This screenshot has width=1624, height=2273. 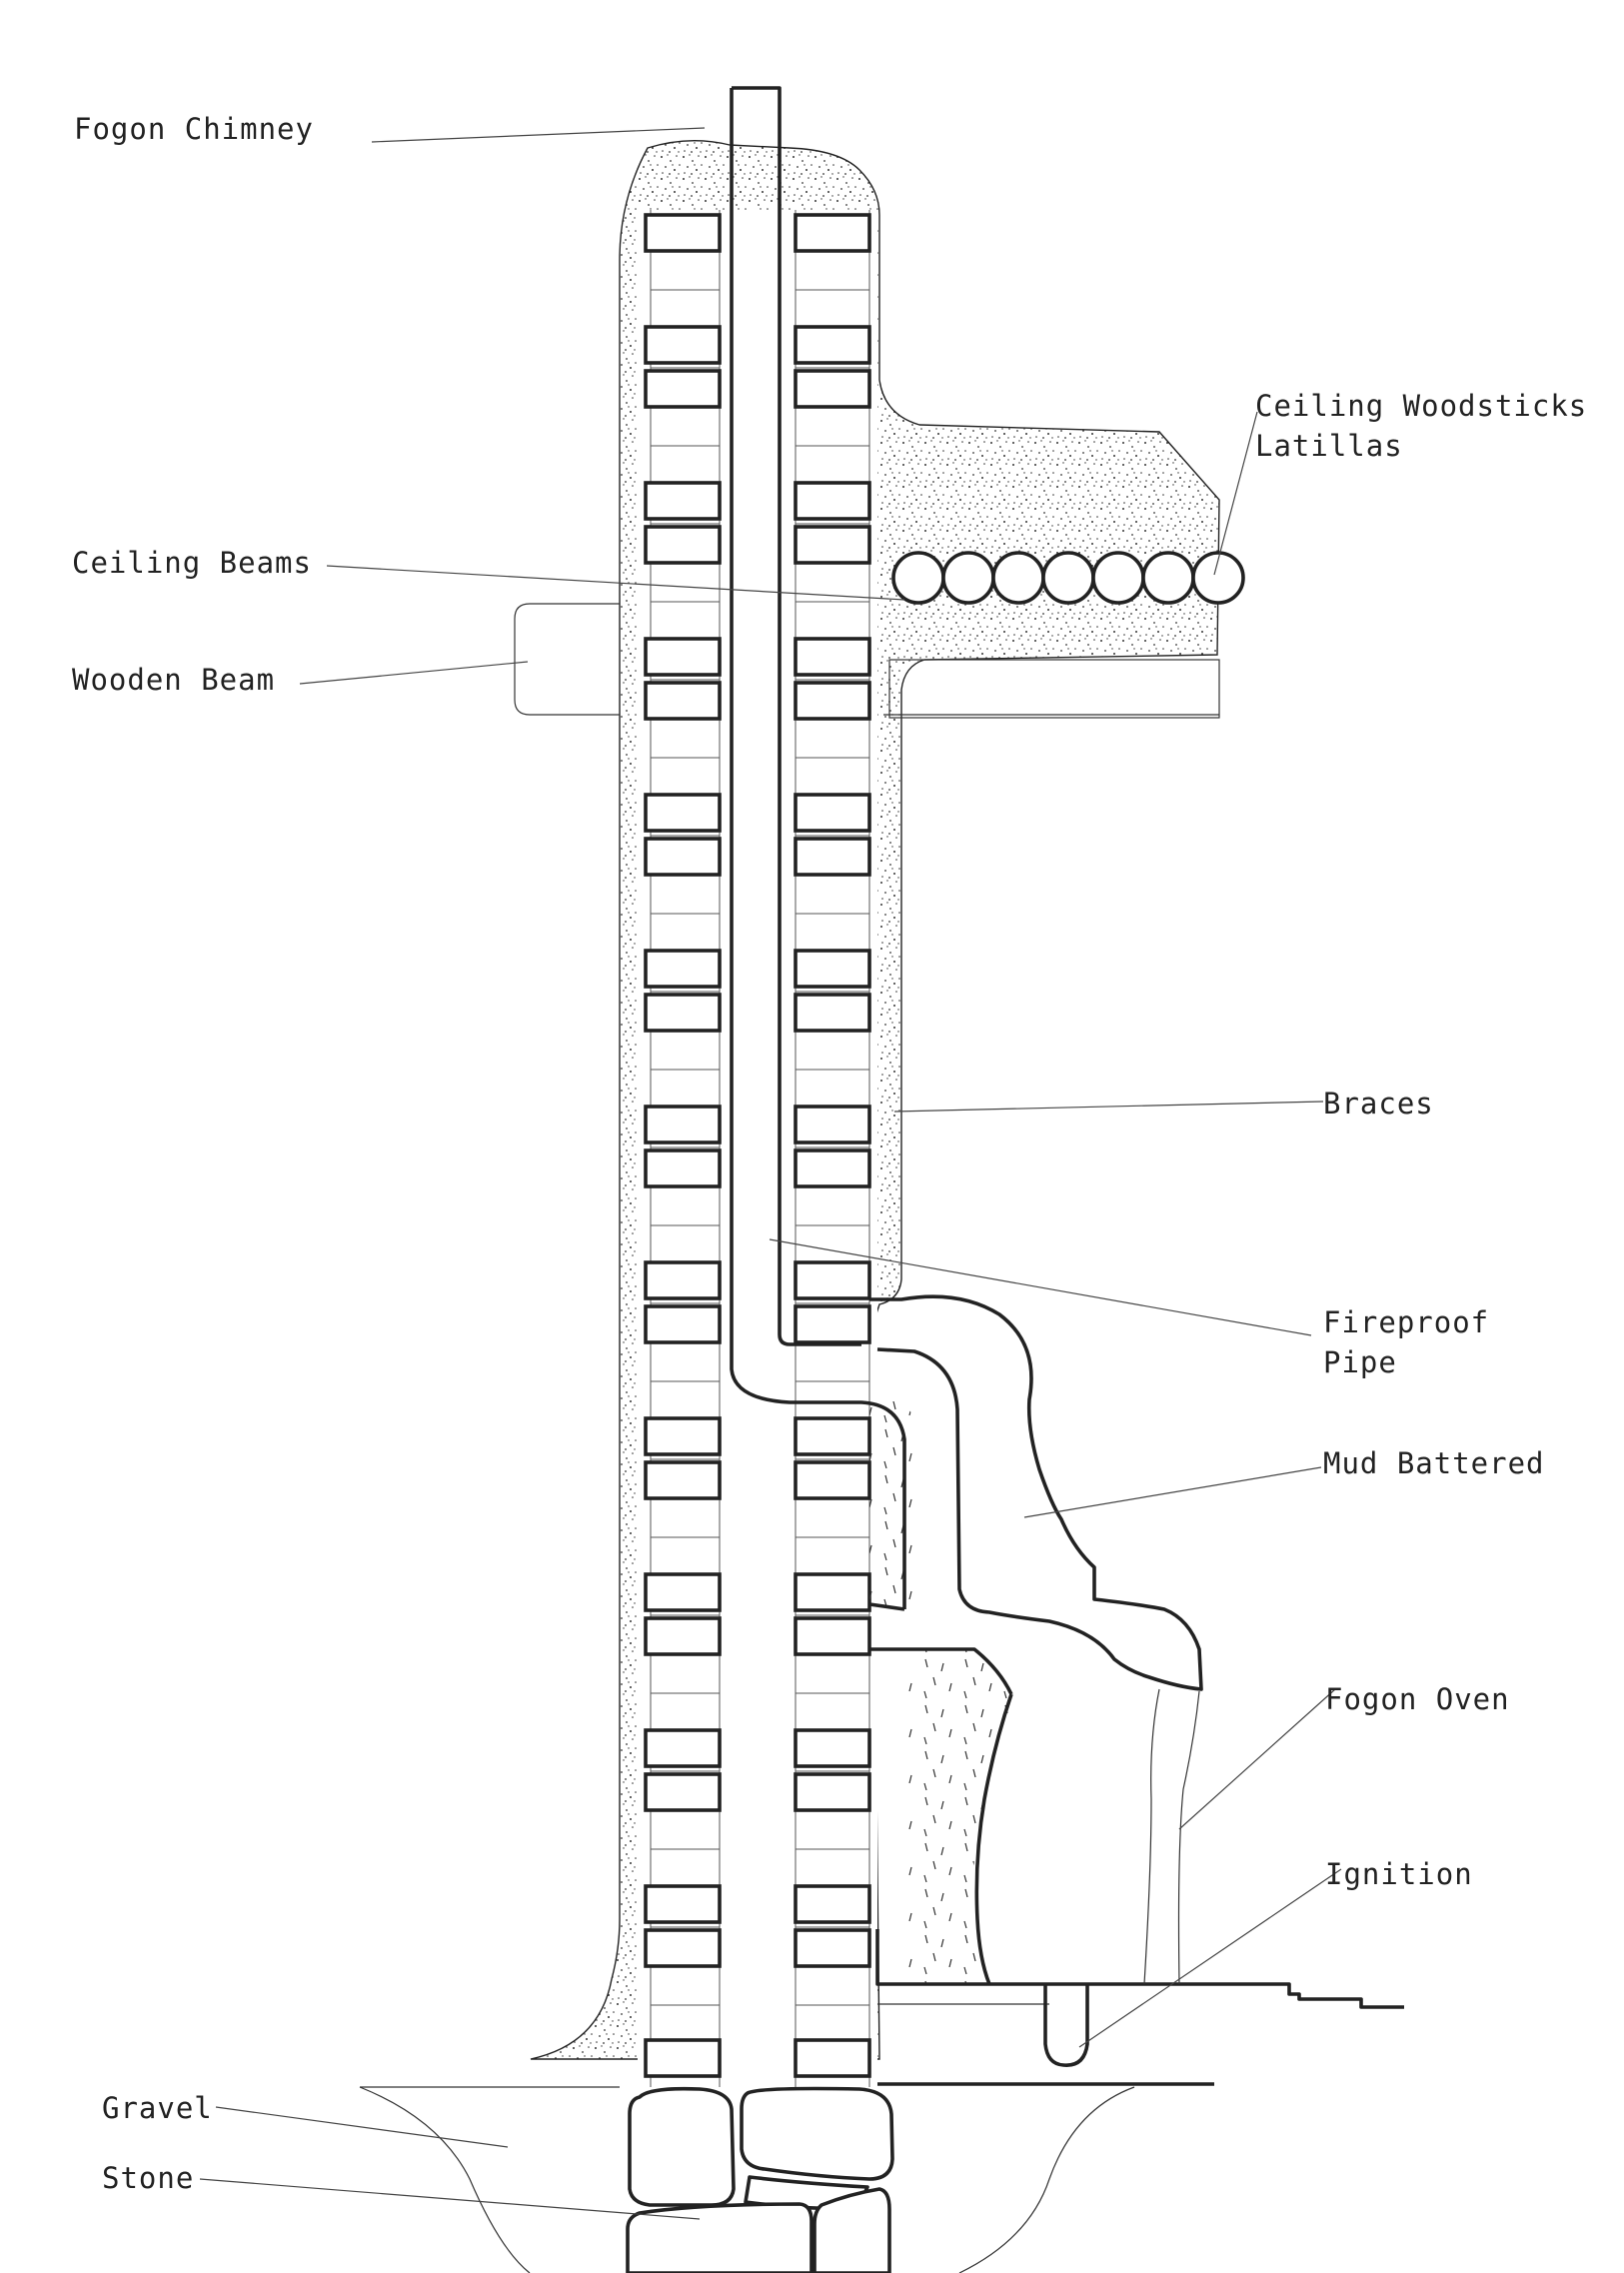 I want to click on label-latillas: Latillas, so click(x=1329, y=446).